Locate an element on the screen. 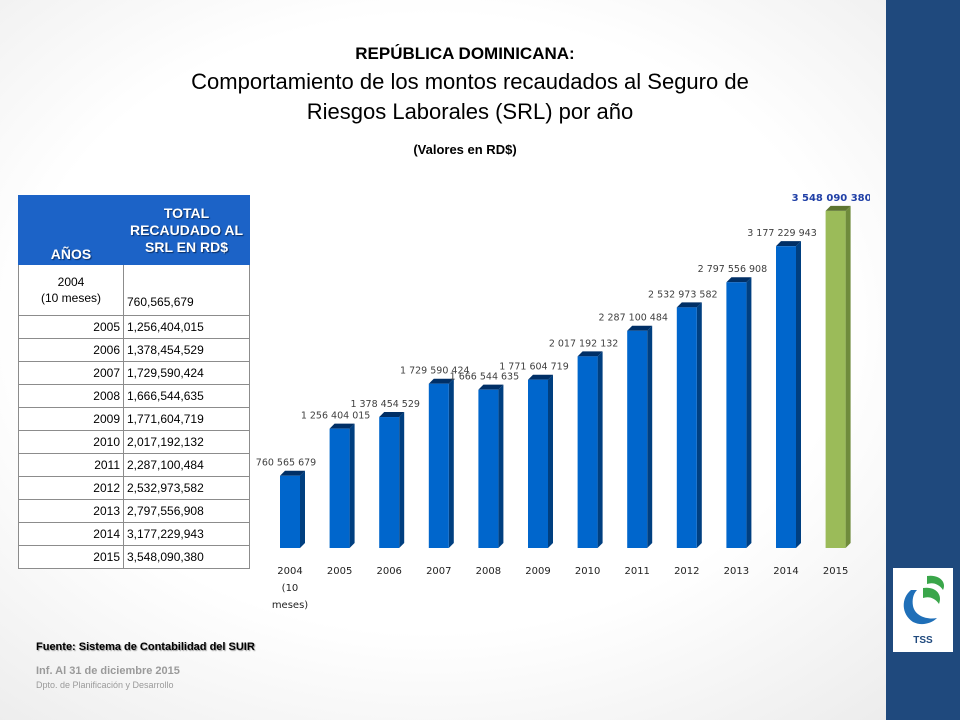 The image size is (960, 720). year-note: (10 meses) is located at coordinates (71, 298).